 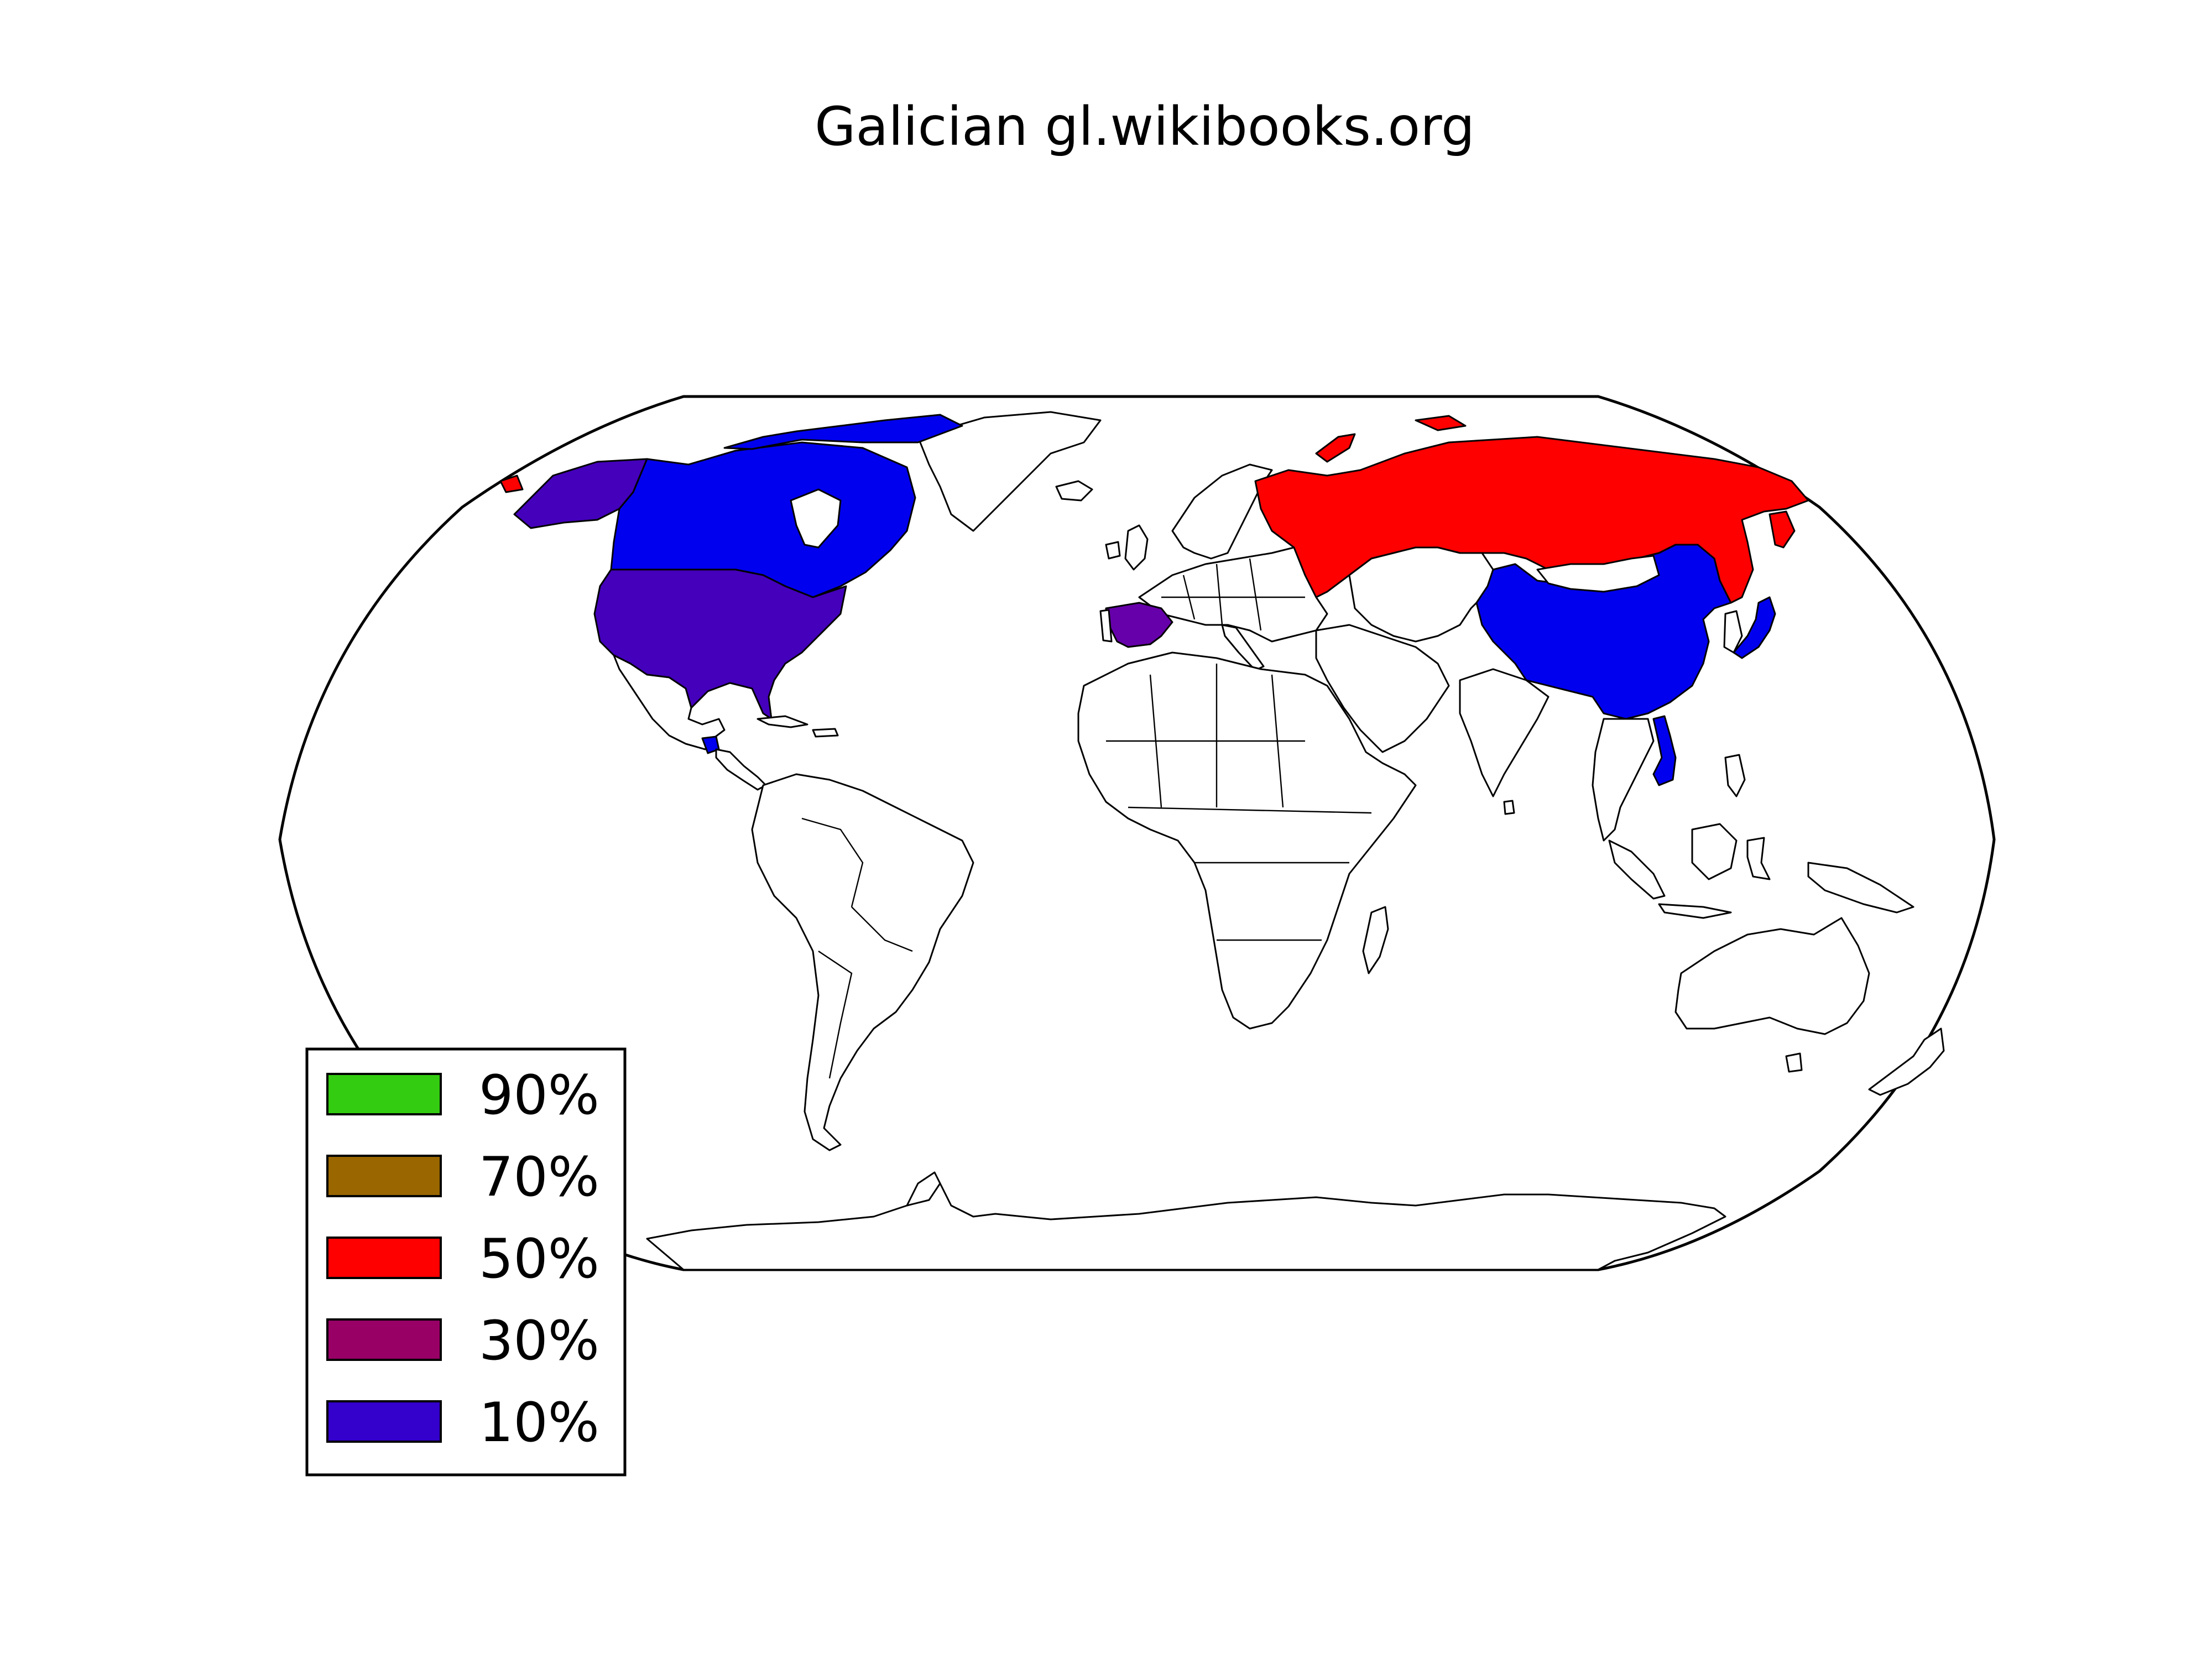 What do you see at coordinates (539, 1177) in the screenshot?
I see `legend-label-70: 70%` at bounding box center [539, 1177].